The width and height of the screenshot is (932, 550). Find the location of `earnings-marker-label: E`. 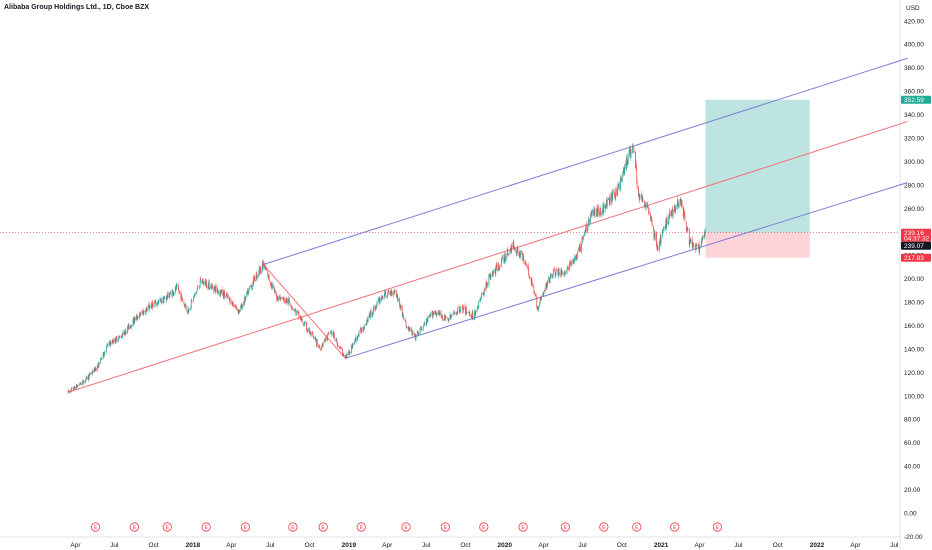

earnings-marker-label: E is located at coordinates (406, 528).